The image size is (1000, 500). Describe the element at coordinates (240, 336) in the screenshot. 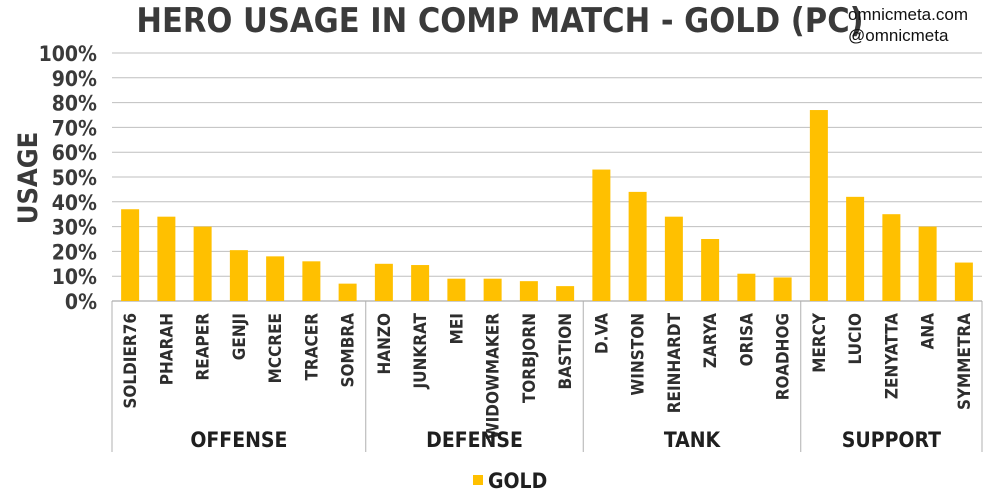

I see `category-label: GENJI` at that location.